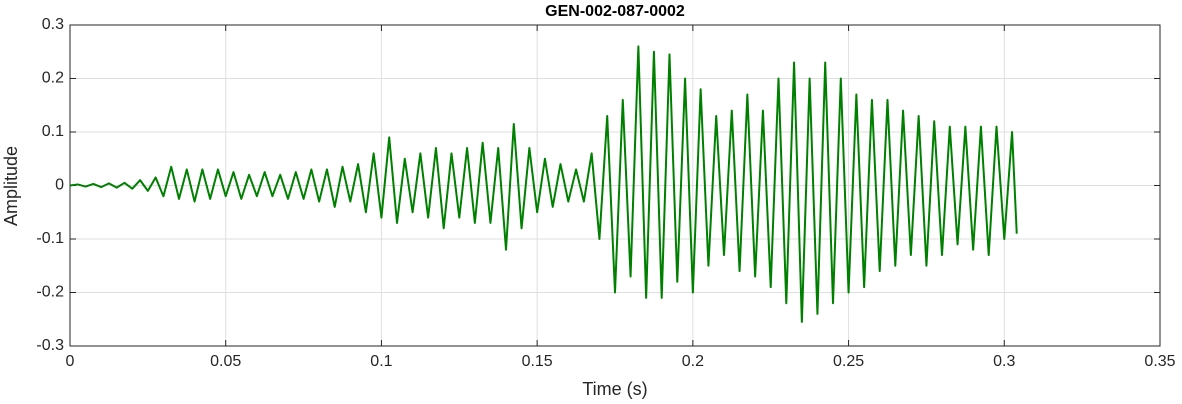 This screenshot has height=404, width=1182. I want to click on x-tick-label: 0.1, so click(381, 361).